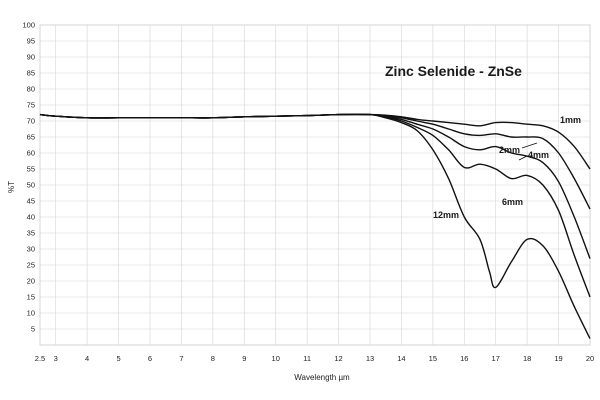 The height and width of the screenshot is (400, 600). I want to click on series-label-2mm: 2mm, so click(509, 150).